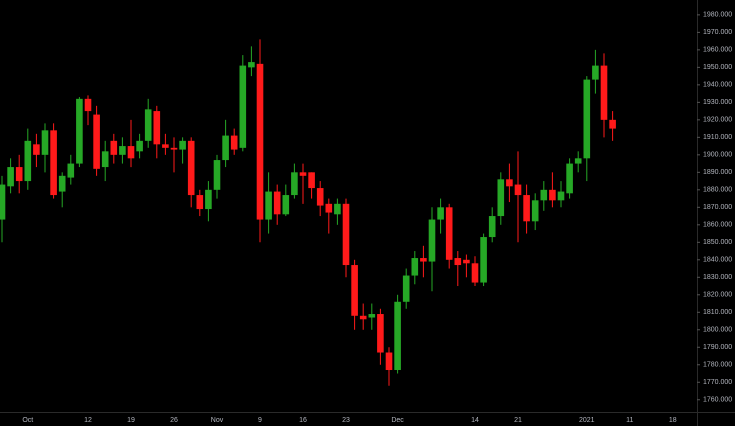  I want to click on y-tick-label: 1770.000, so click(717, 382).